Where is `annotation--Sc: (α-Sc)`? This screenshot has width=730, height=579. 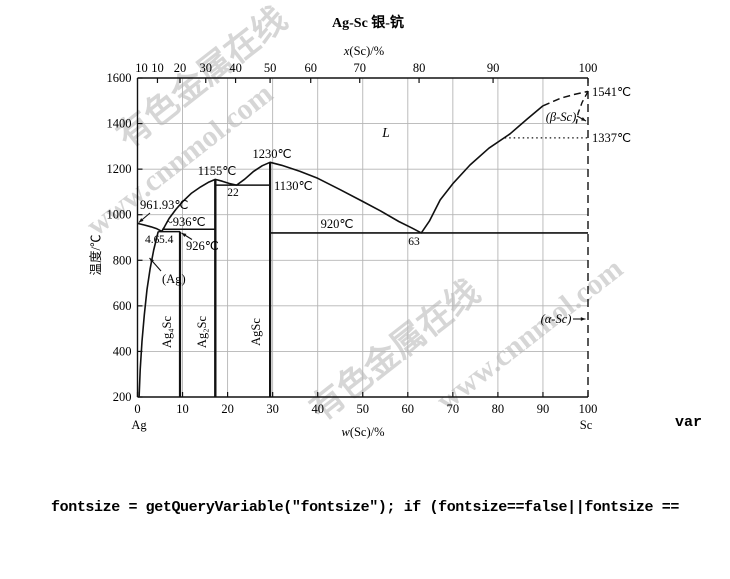 annotation--Sc: (α-Sc) is located at coordinates (556, 319).